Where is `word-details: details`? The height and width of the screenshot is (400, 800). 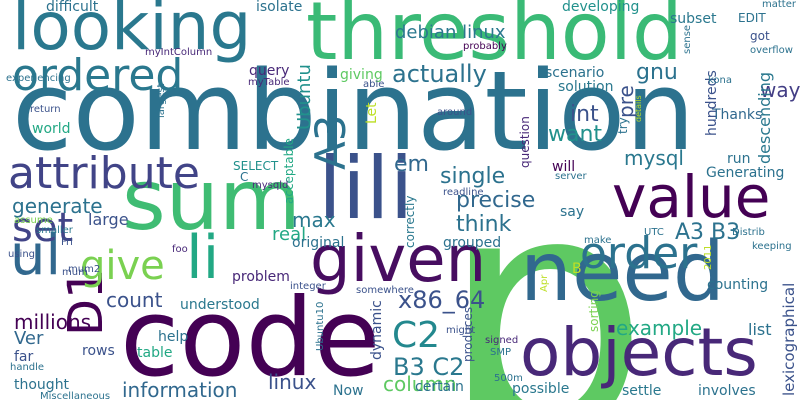
word-details: details is located at coordinates (638, 108).